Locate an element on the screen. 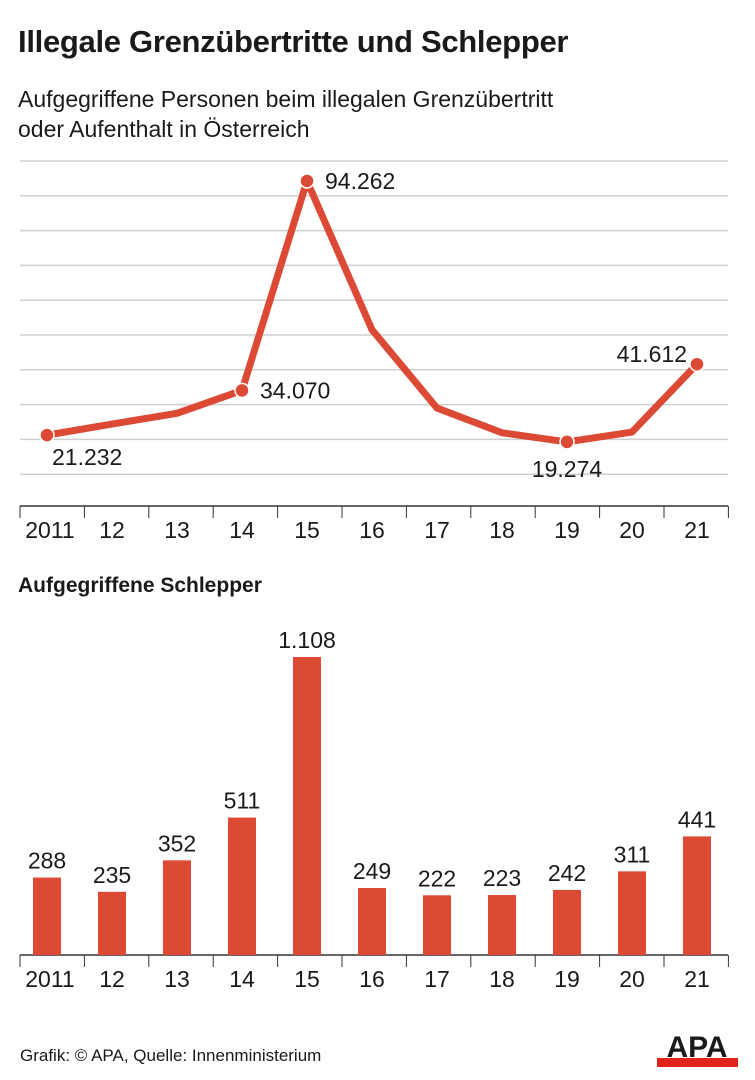 The image size is (755, 1080). bar-x-tick-label: 17 is located at coordinates (437, 979).